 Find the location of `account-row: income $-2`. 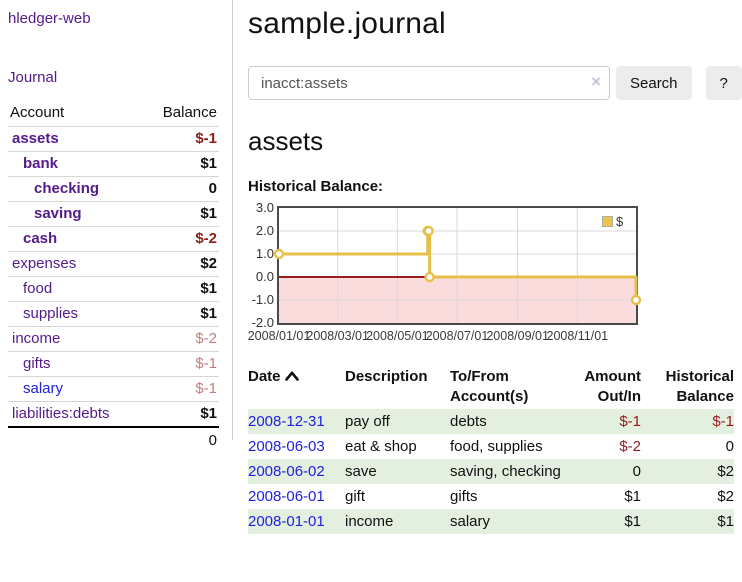

account-row: income $-2 is located at coordinates (113, 339).